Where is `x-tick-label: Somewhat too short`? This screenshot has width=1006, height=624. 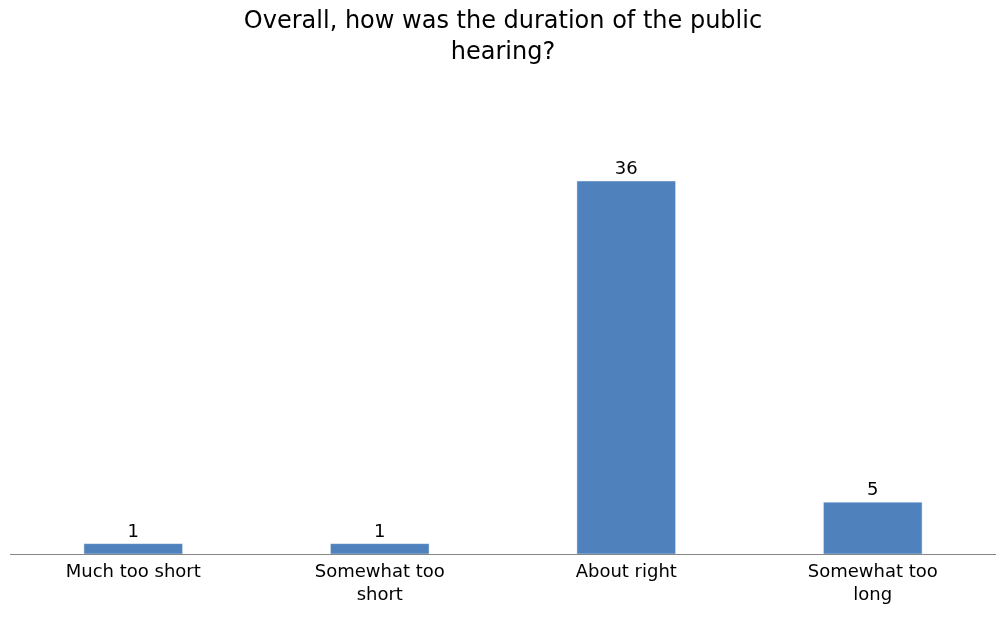 x-tick-label: Somewhat too short is located at coordinates (379, 581).